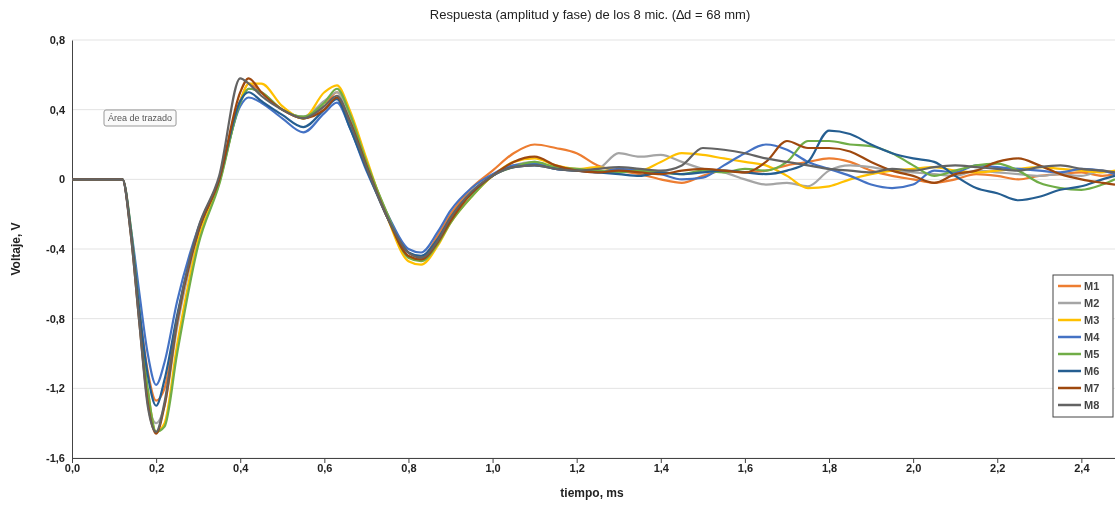 This screenshot has height=506, width=1115. Describe the element at coordinates (72, 468) in the screenshot. I see `x-tick-label: 0,0` at that location.